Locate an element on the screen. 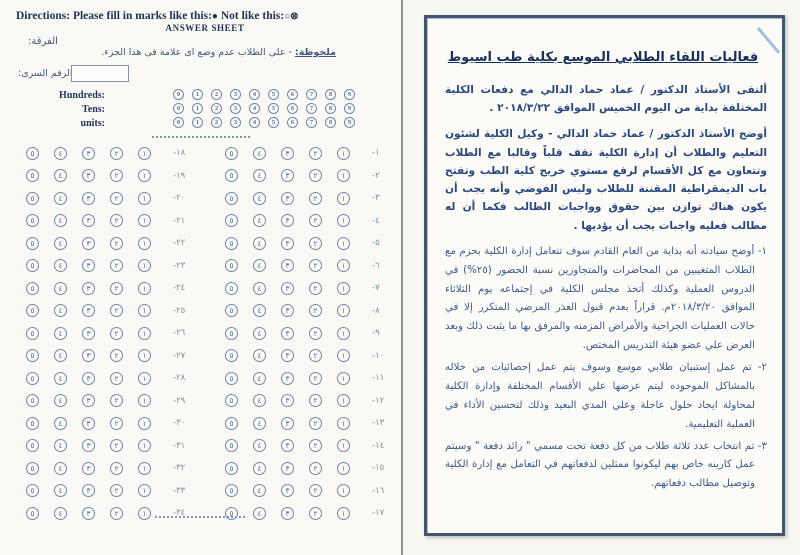  digit-bubble: 6 is located at coordinates (292, 94).